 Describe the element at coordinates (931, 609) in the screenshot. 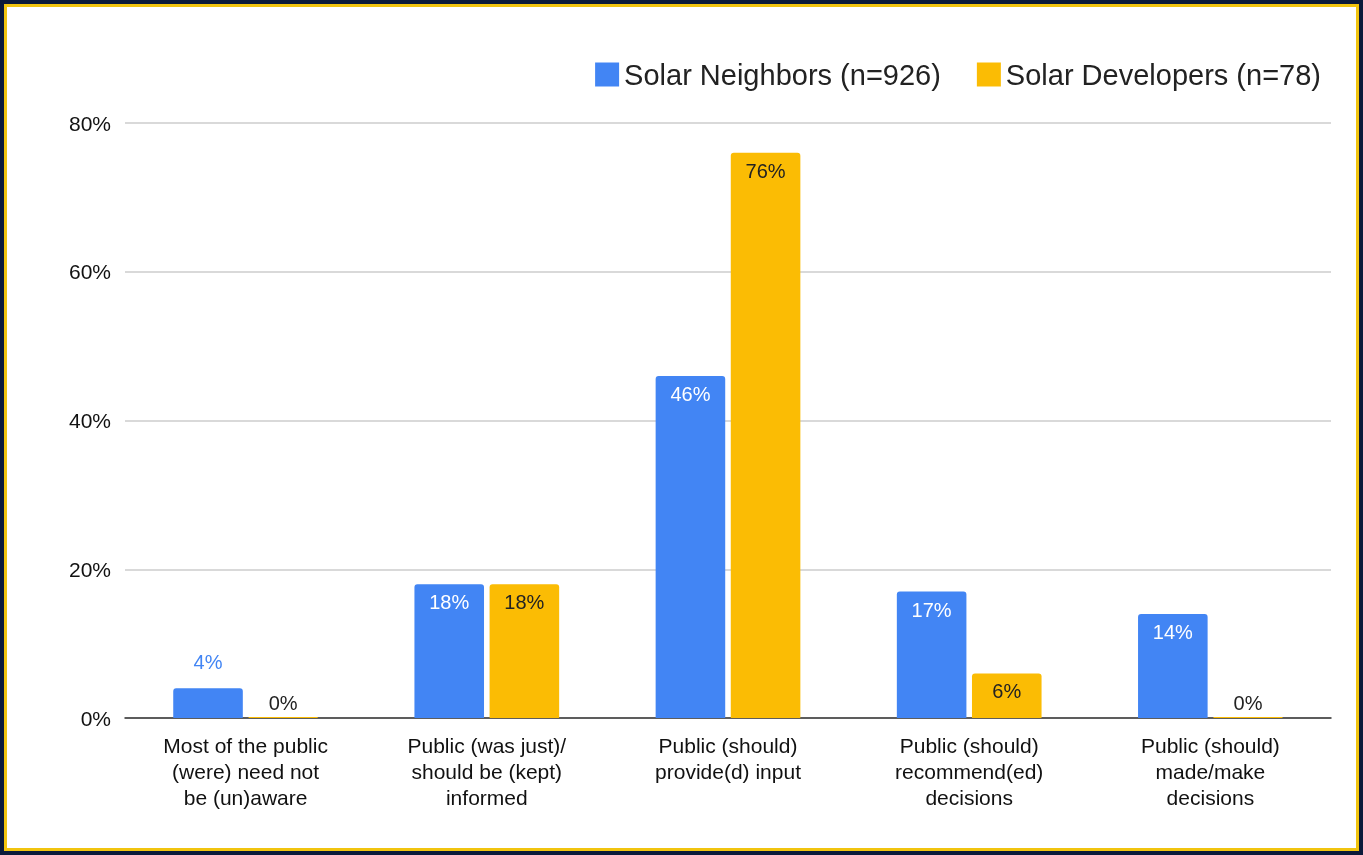

I see `data-label: 17%` at that location.